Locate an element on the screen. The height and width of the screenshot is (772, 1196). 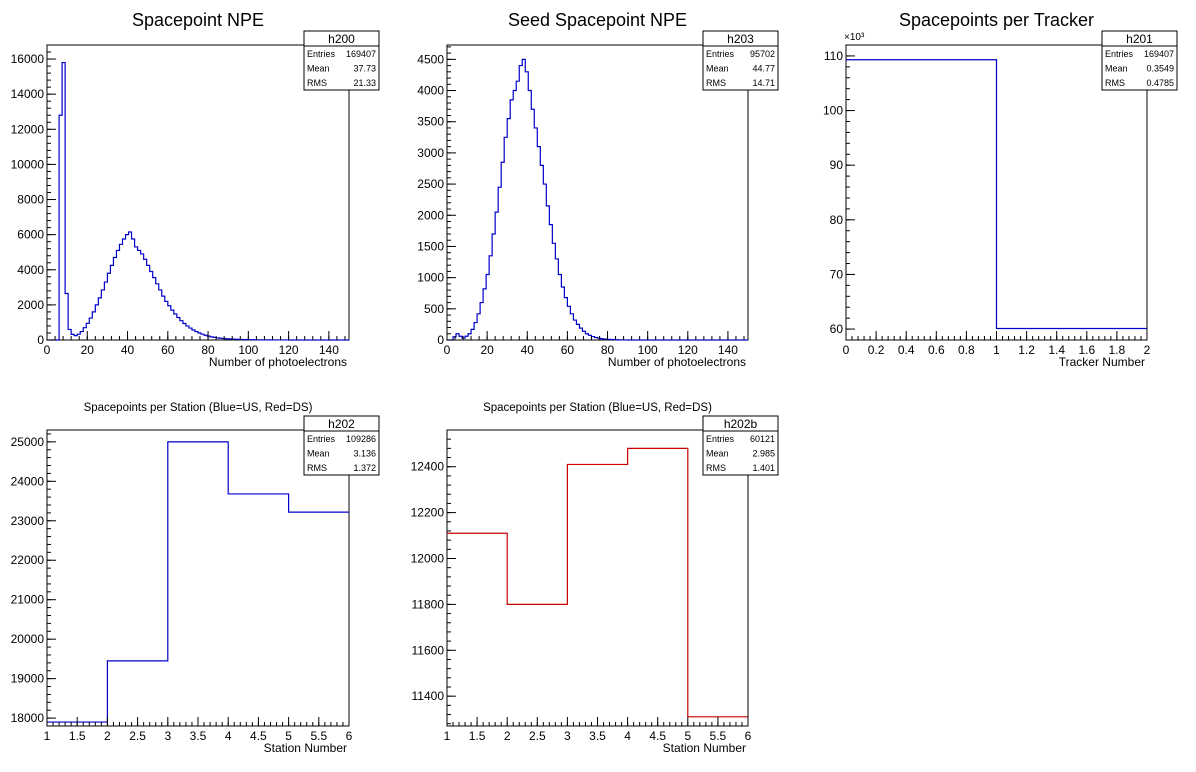
y-tick-label: 16000 is located at coordinates (28, 59).